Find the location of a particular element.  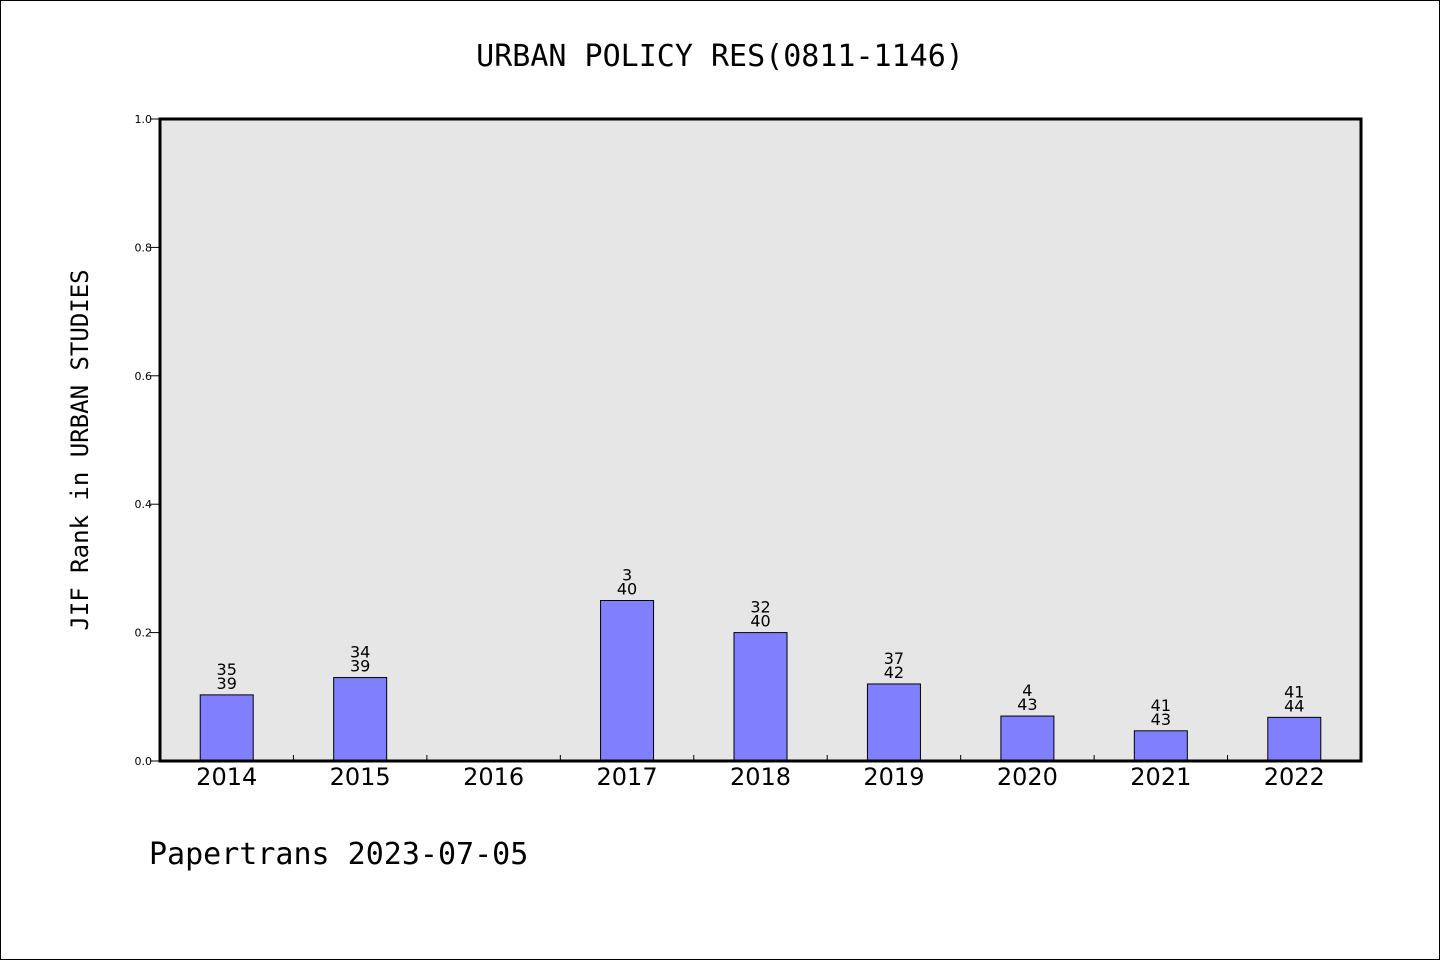

y-tick-label: 0.0 is located at coordinates (144, 761).